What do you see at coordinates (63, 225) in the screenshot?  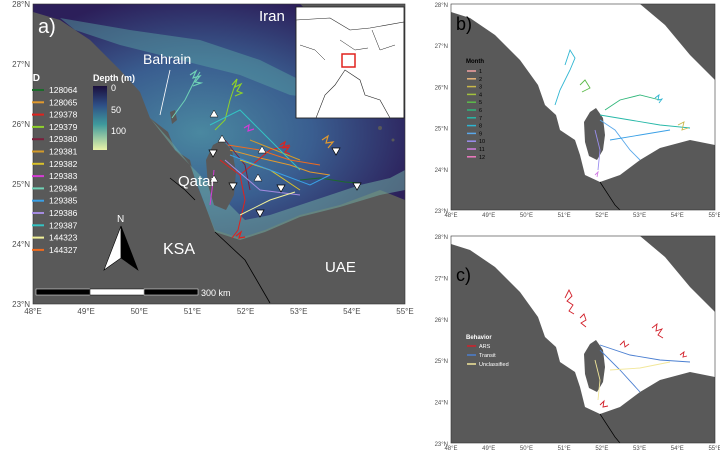 I see `id-legend-label: 129387` at bounding box center [63, 225].